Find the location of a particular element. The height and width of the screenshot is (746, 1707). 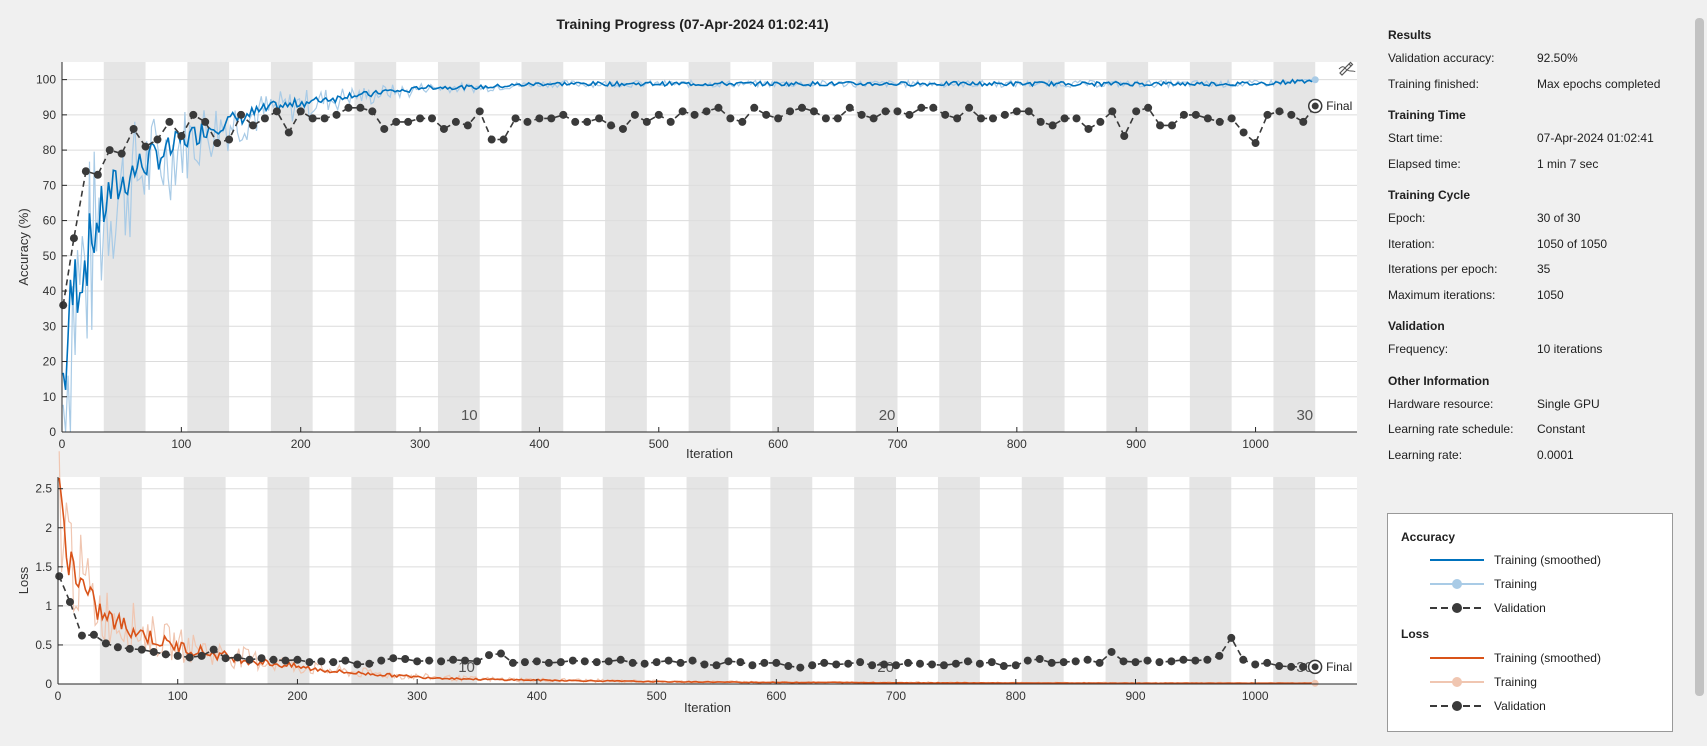

info-key: Learning rate schedule: is located at coordinates (1451, 429).